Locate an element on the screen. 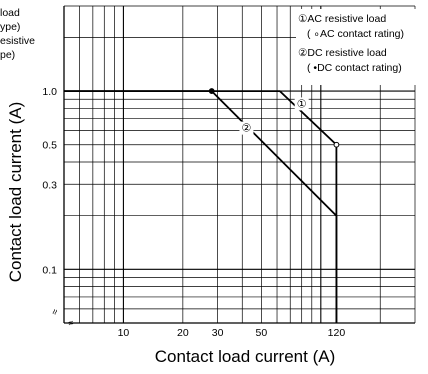  curve-label-2: ② is located at coordinates (247, 129).